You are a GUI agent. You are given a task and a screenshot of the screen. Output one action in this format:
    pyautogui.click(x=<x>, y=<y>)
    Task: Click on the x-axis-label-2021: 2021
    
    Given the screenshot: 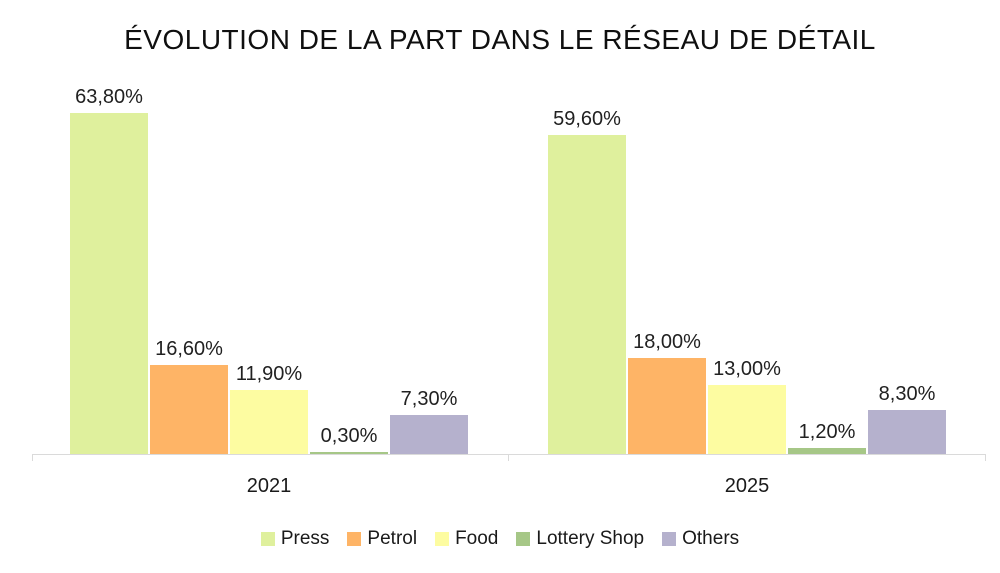 What is the action you would take?
    pyautogui.click(x=269, y=486)
    